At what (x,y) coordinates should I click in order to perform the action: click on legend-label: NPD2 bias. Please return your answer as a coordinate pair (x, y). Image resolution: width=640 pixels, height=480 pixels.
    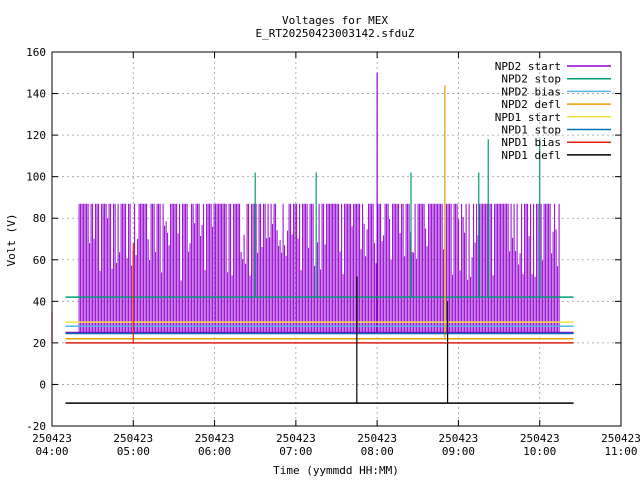
    Looking at the image, I should click on (531, 91).